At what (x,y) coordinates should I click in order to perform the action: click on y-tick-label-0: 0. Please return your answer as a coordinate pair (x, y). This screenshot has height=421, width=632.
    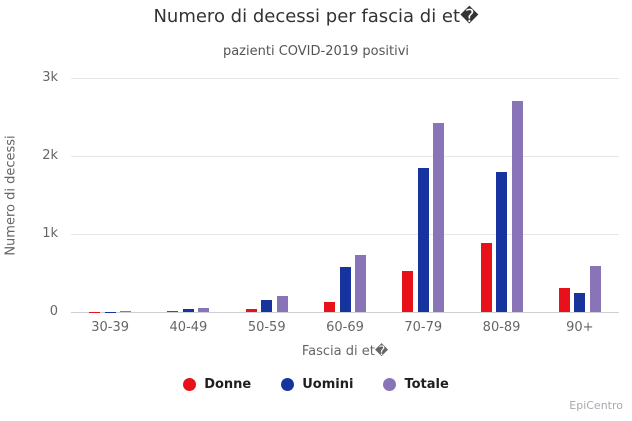
    Looking at the image, I should click on (53, 311).